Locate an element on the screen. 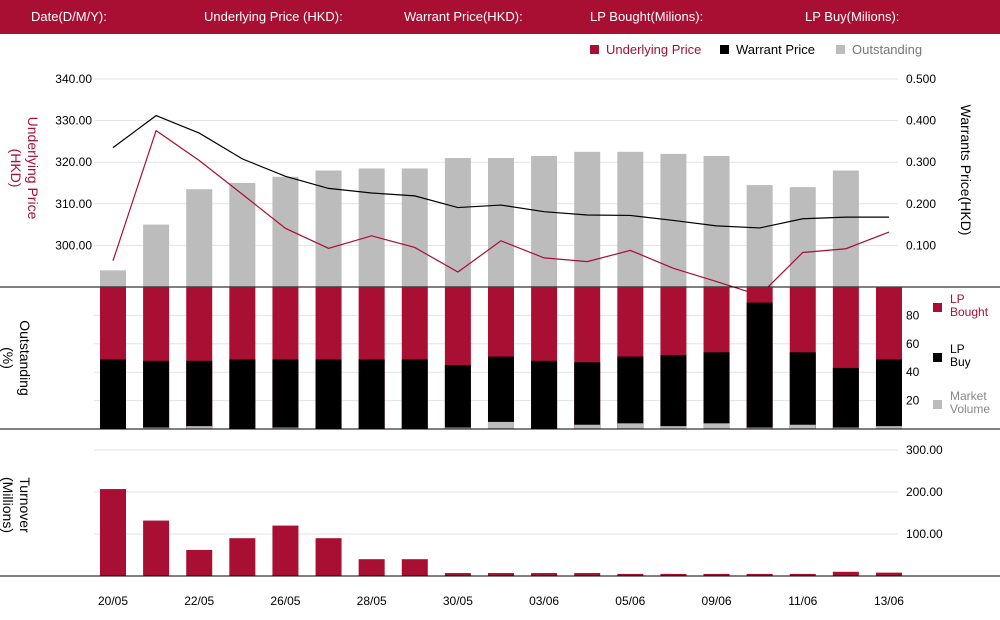  x-tick-label: 20/05 is located at coordinates (113, 601).